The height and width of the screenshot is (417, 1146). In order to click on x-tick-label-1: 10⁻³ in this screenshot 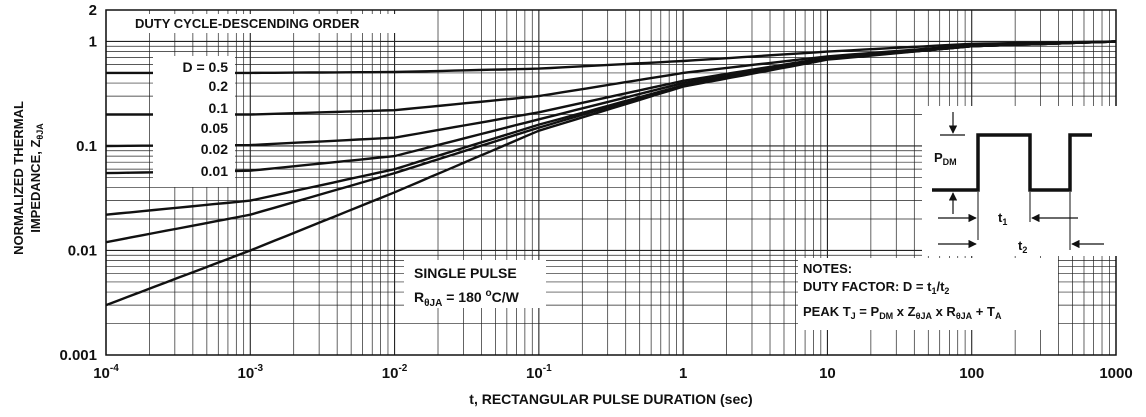, I will do `click(250, 372)`.